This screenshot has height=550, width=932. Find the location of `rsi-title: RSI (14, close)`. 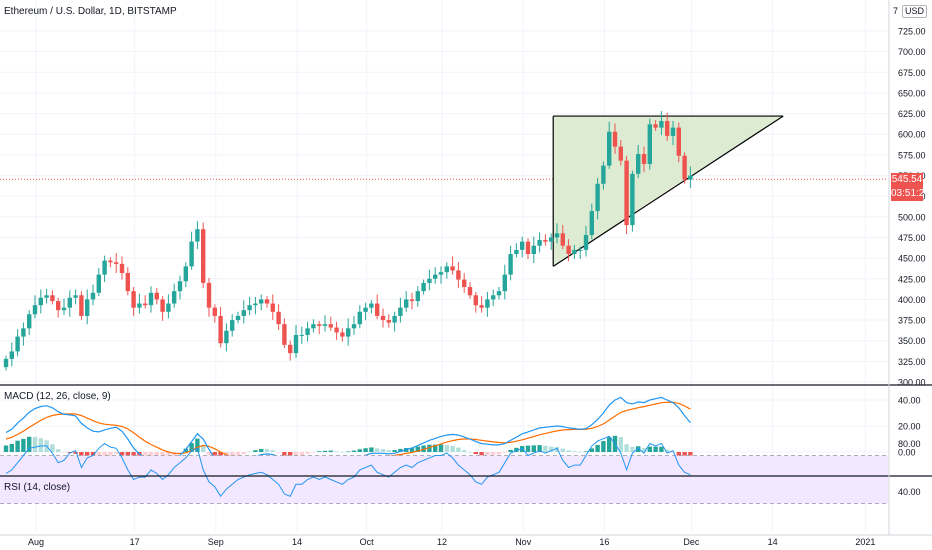

rsi-title: RSI (14, close) is located at coordinates (37, 487).